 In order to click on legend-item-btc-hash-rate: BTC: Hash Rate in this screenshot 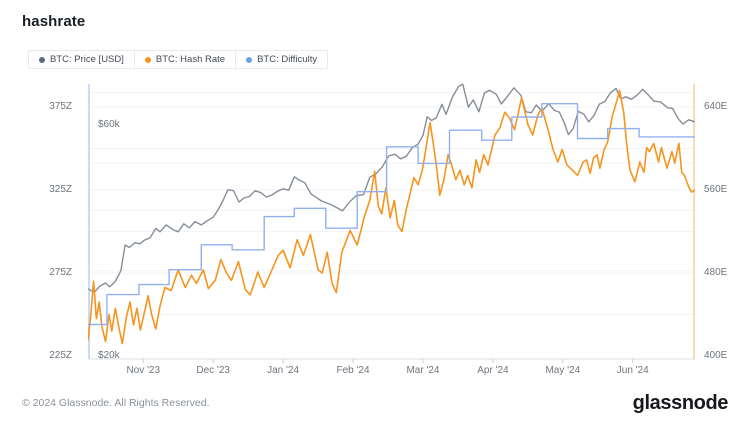, I will do `click(184, 59)`.